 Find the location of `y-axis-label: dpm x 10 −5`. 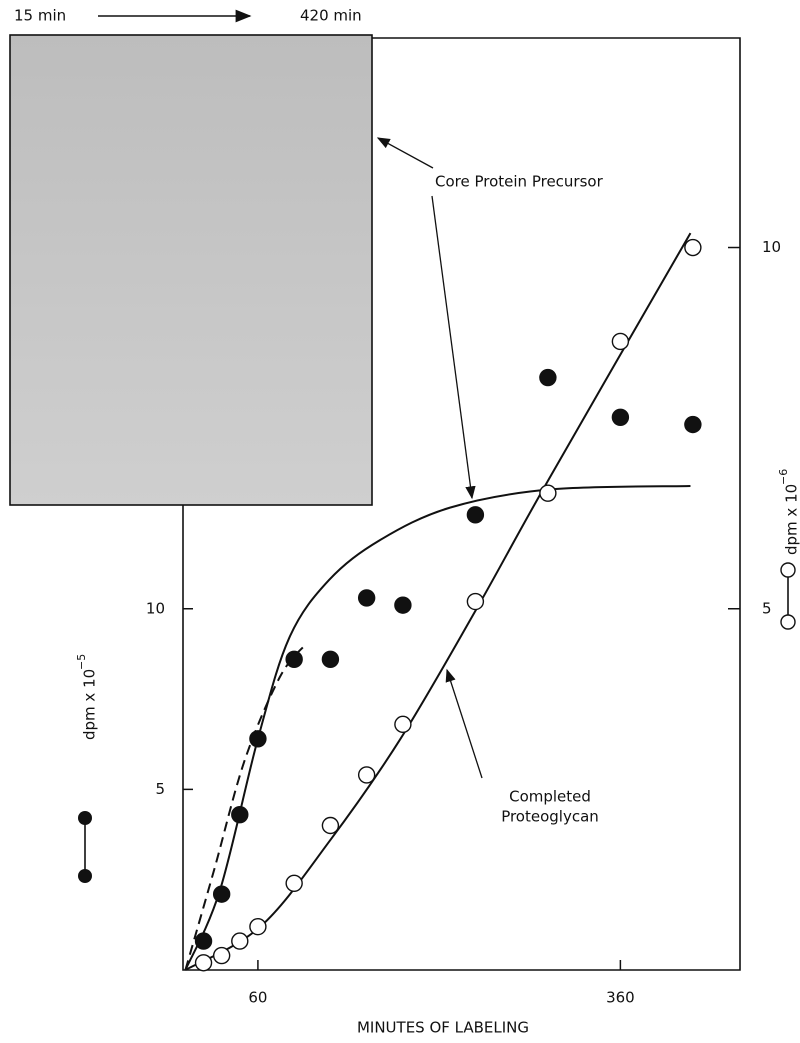

y-axis-label: dpm x 10 −5 is located at coordinates (87, 697).